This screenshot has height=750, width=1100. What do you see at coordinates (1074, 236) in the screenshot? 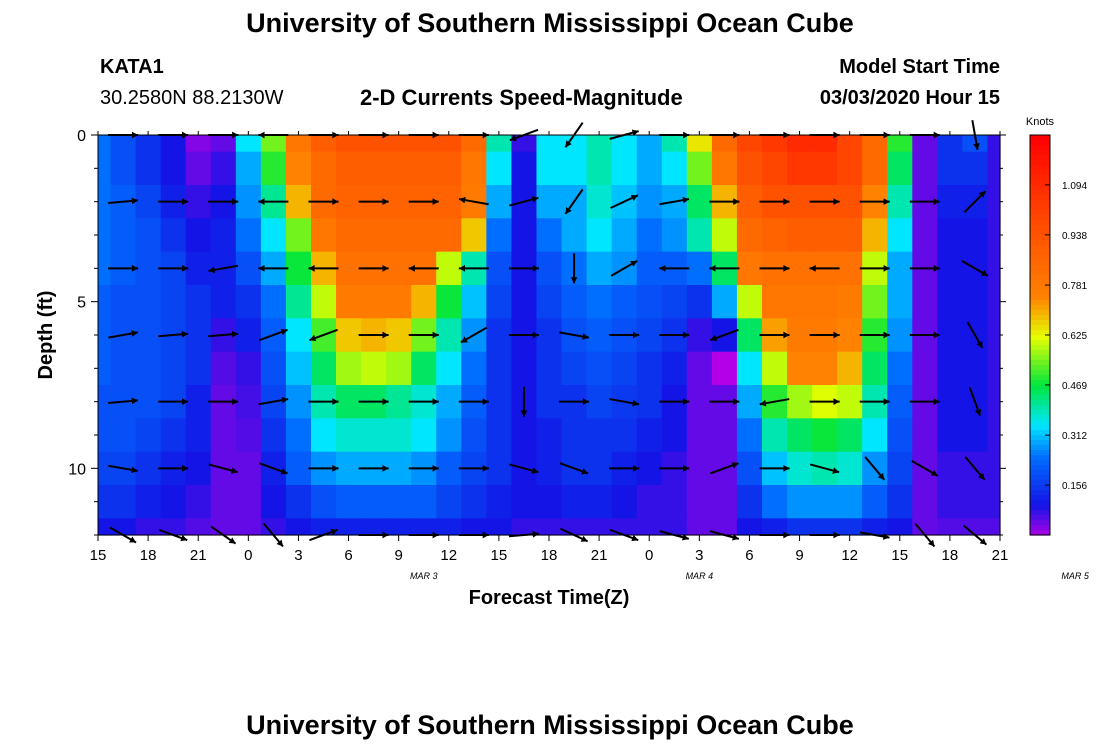
I see `colorbar-tick-label: 0.938` at bounding box center [1074, 236].